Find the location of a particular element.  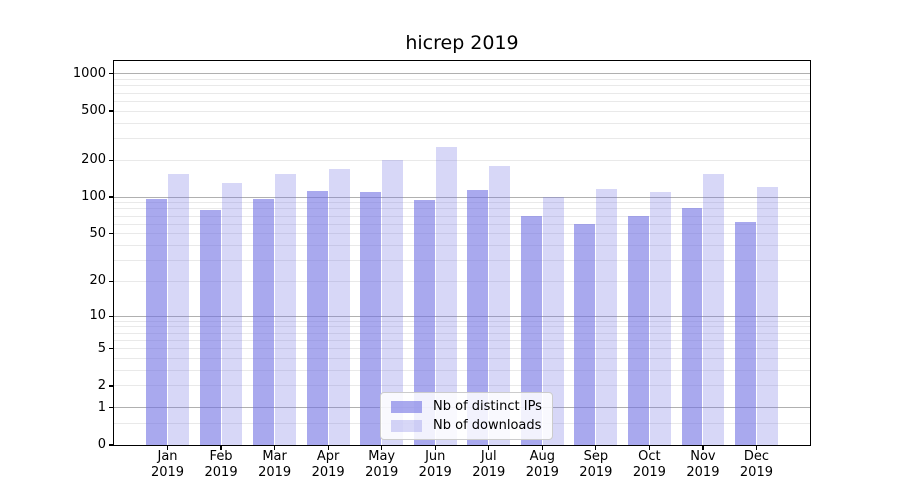

x-month-name: Jul is located at coordinates (488, 456).